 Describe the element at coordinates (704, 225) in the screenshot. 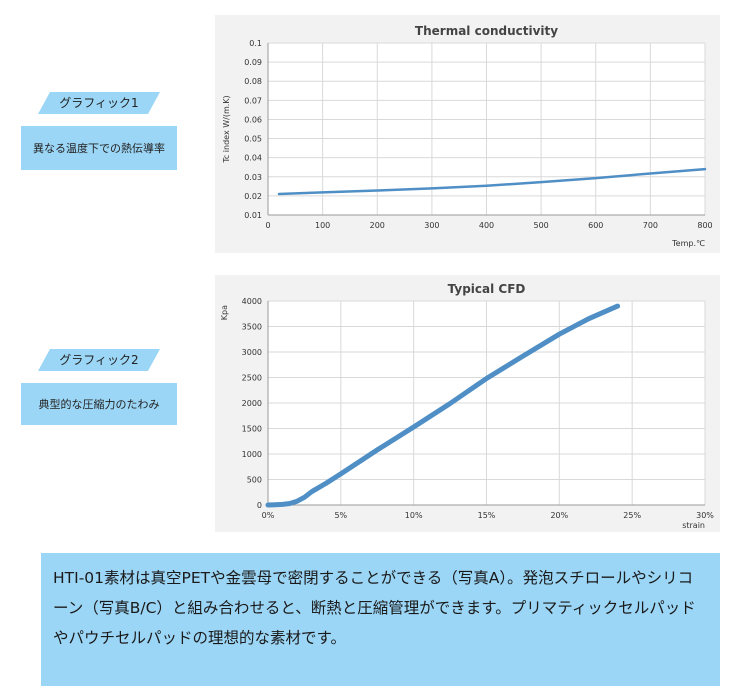

I see `x-tick-label: 800` at that location.